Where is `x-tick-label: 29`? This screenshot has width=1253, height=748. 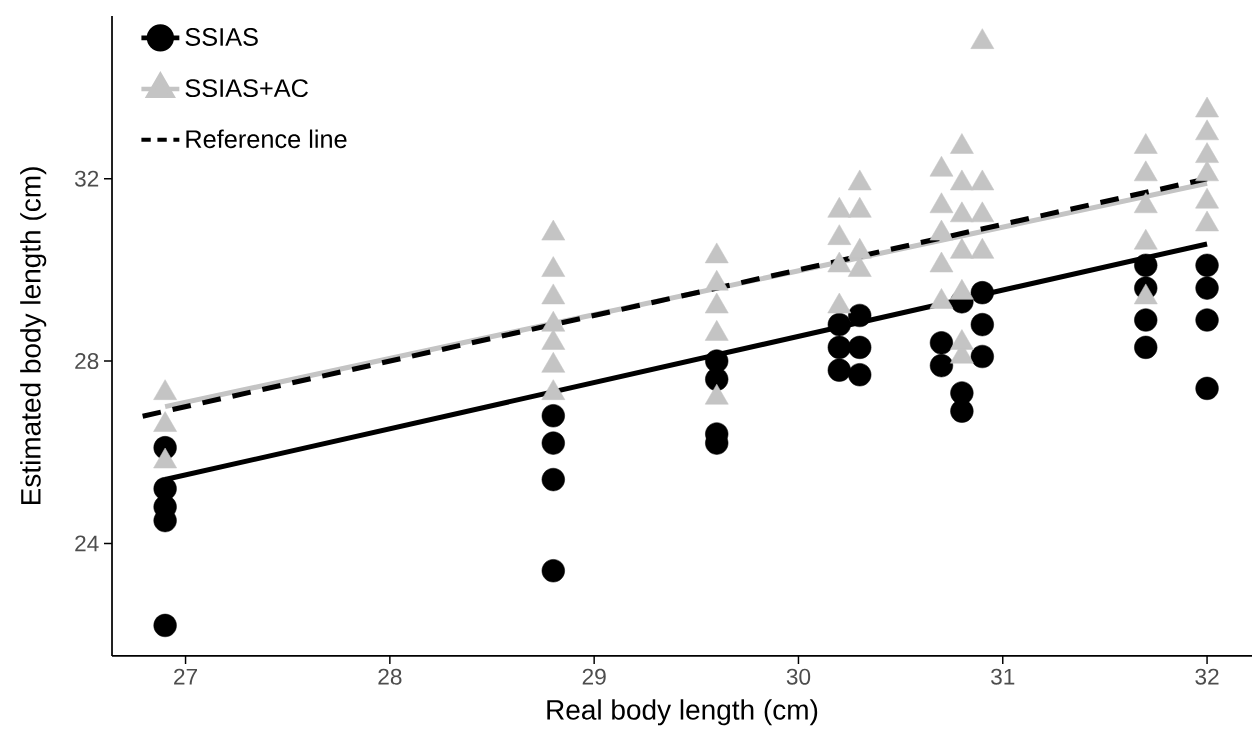
x-tick-label: 29 is located at coordinates (594, 676).